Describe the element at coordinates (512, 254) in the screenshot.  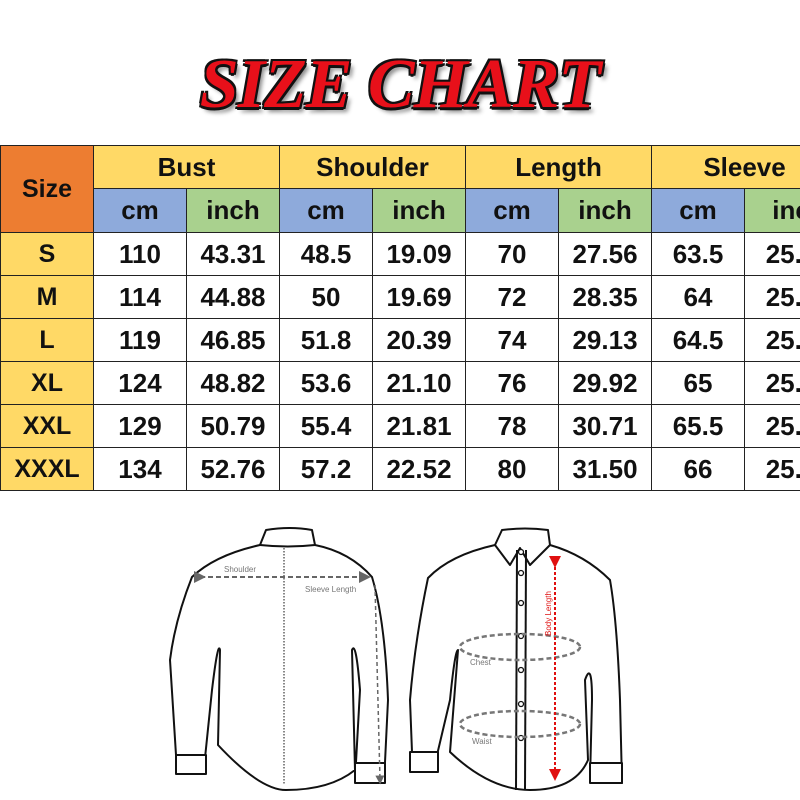
I see `value-cell: 70` at that location.